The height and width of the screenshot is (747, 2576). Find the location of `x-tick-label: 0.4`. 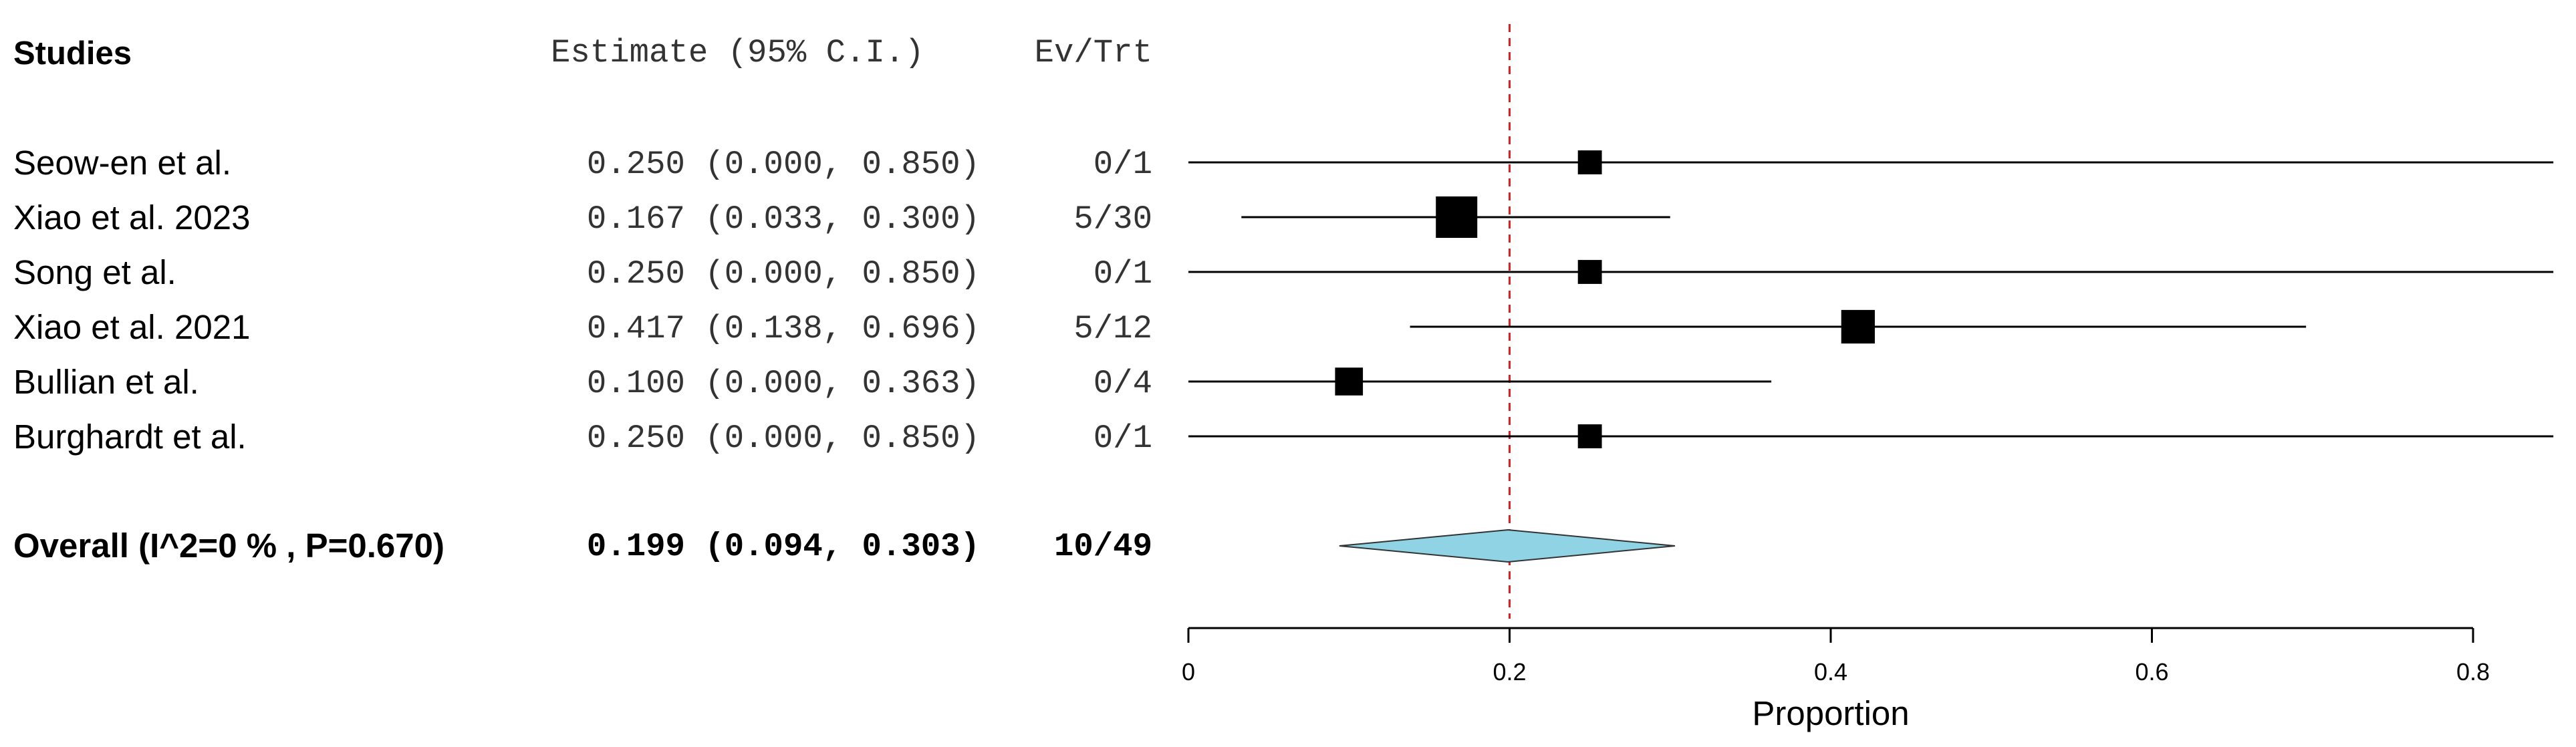

x-tick-label: 0.4 is located at coordinates (1830, 672).